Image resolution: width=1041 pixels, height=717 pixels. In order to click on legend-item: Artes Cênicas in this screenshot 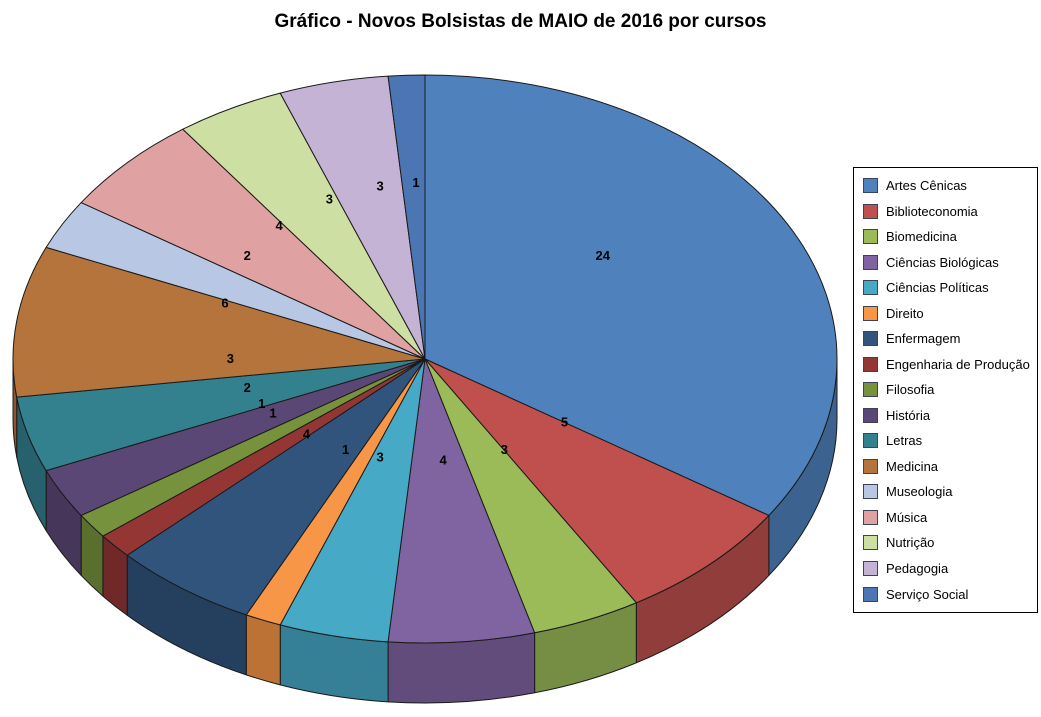, I will do `click(949, 186)`.